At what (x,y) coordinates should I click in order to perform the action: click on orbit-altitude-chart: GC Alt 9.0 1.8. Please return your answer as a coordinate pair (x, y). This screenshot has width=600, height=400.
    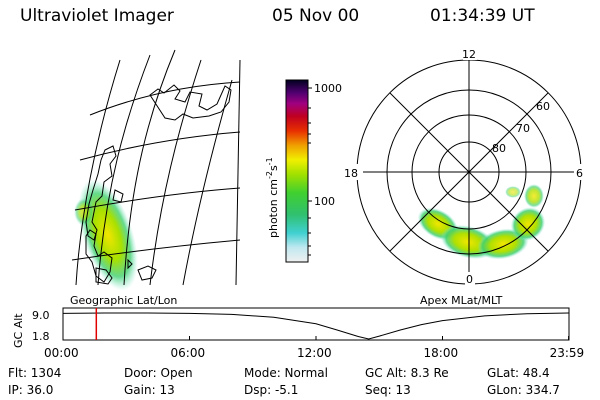
    Looking at the image, I should click on (291, 327).